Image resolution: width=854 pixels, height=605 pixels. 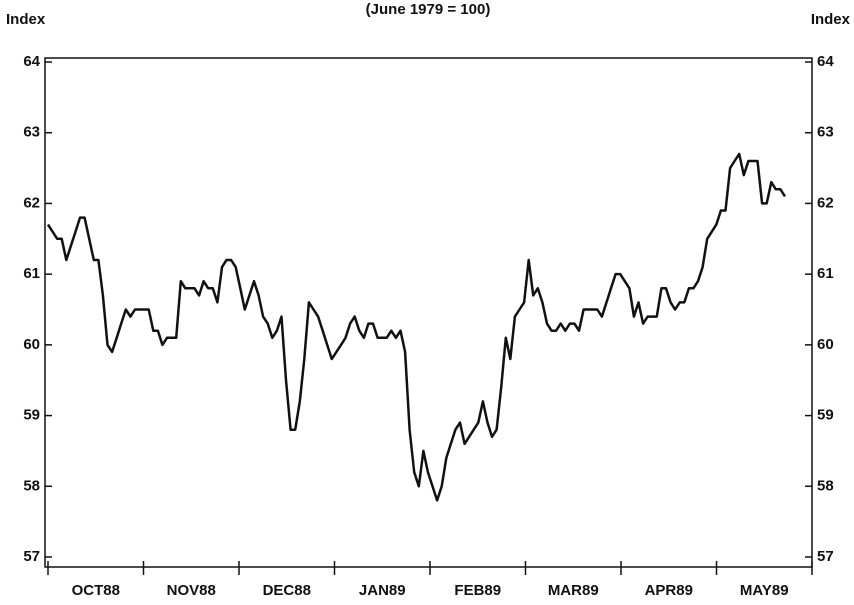 What do you see at coordinates (825, 61) in the screenshot?
I see `y2-tick-label: 64` at bounding box center [825, 61].